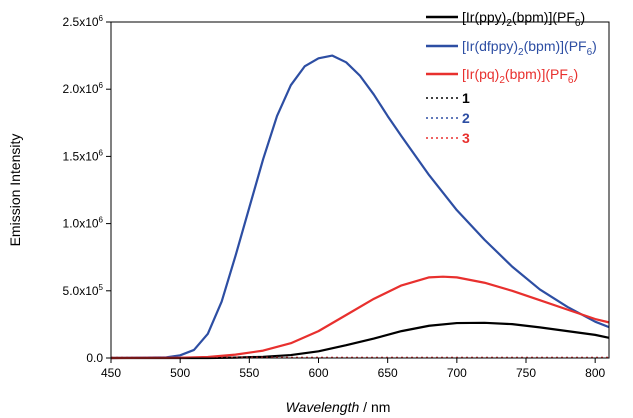 Image resolution: width=633 pixels, height=418 pixels. Describe the element at coordinates (15, 190) in the screenshot. I see `y-axis-title: Emission Intensity` at that location.